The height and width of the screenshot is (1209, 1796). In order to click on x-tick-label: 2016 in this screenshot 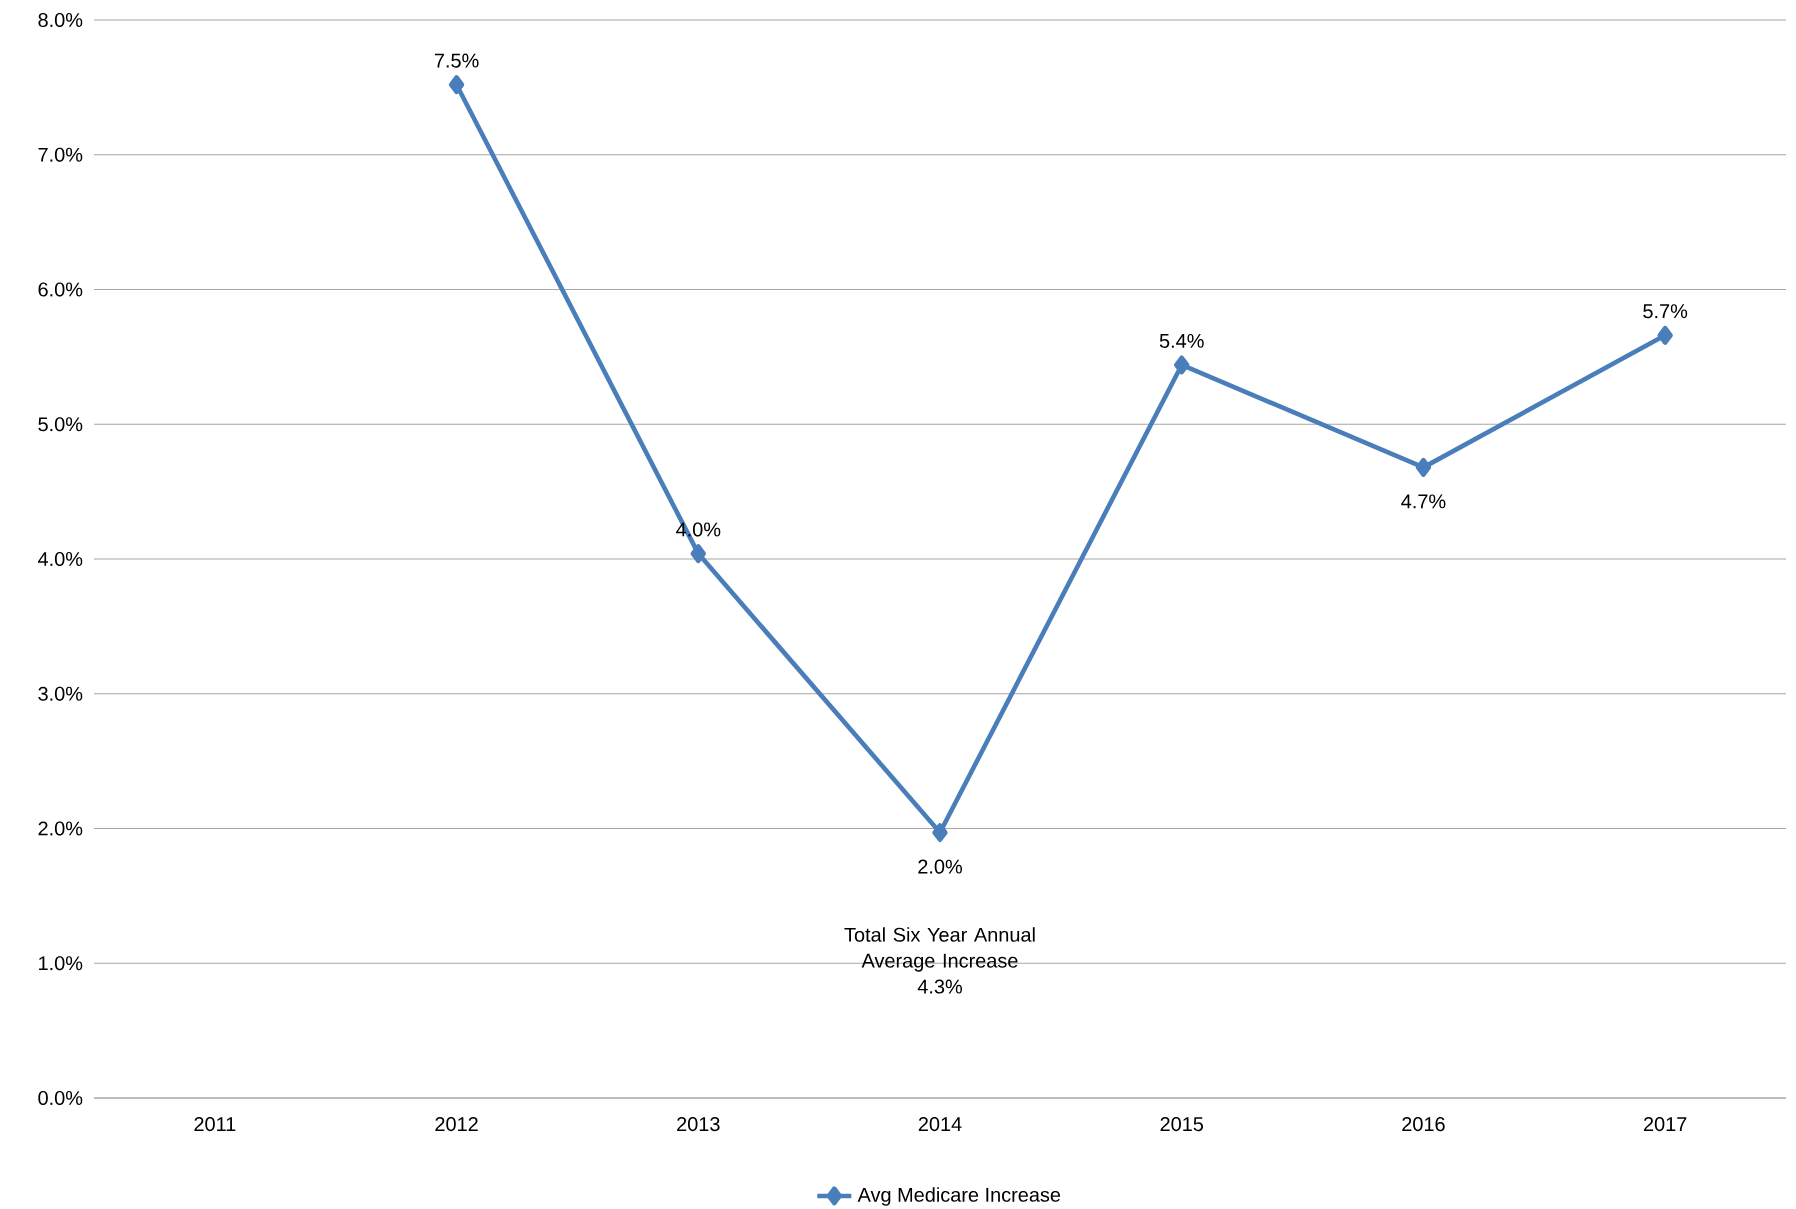, I will do `click(1423, 1124)`.